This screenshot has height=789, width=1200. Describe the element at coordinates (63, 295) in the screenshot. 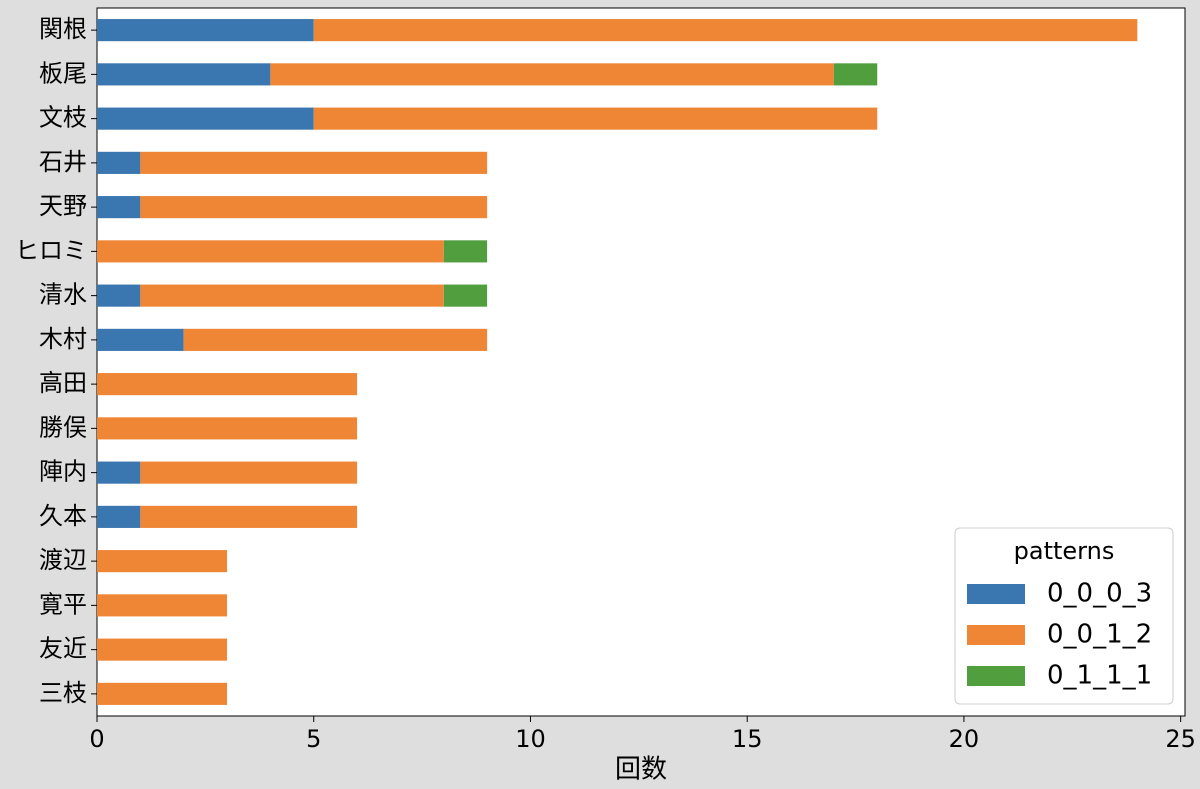

I see `y-tick-label: 清水` at that location.